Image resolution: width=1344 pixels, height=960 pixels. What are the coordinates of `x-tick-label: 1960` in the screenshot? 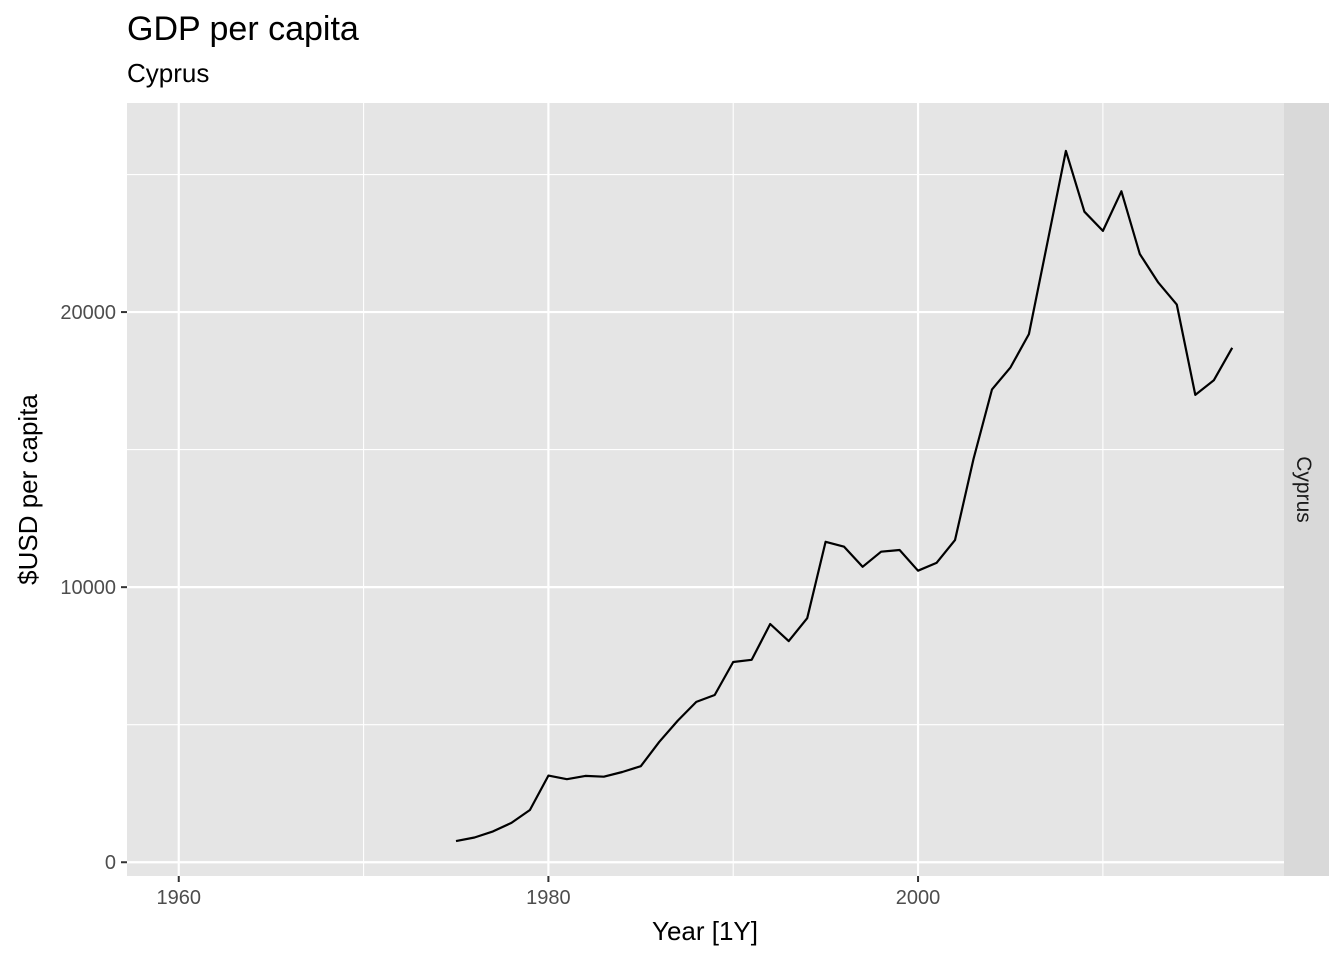 It's located at (179, 898).